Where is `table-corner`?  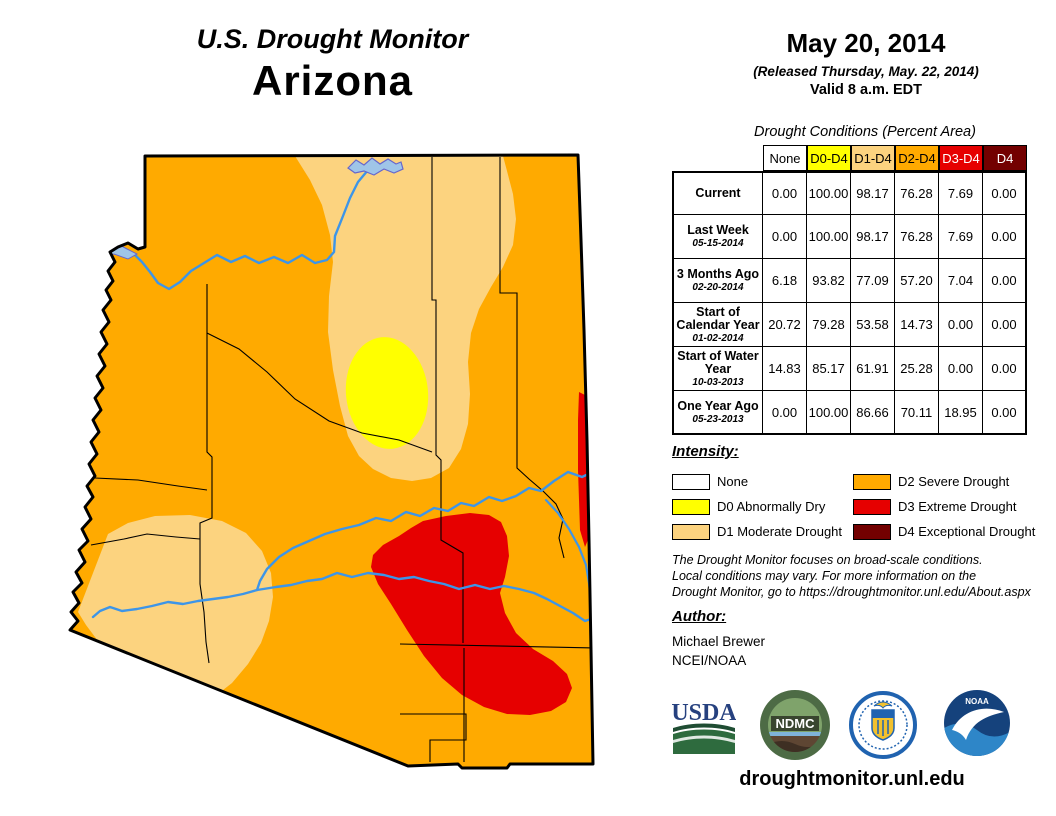
table-corner is located at coordinates (717, 158).